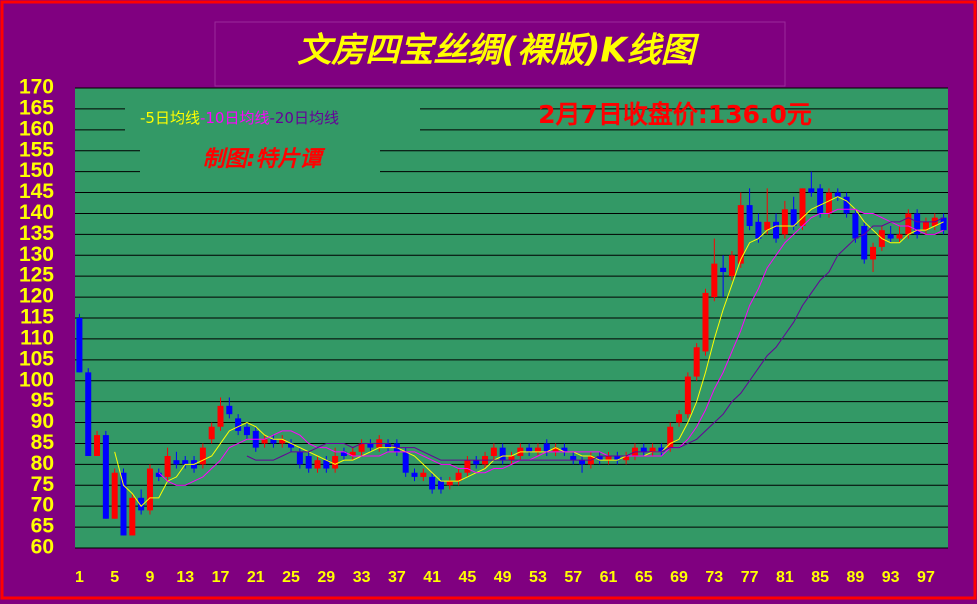  What do you see at coordinates (36, 275) in the screenshot?
I see `y-tick-label: 125` at bounding box center [36, 275].